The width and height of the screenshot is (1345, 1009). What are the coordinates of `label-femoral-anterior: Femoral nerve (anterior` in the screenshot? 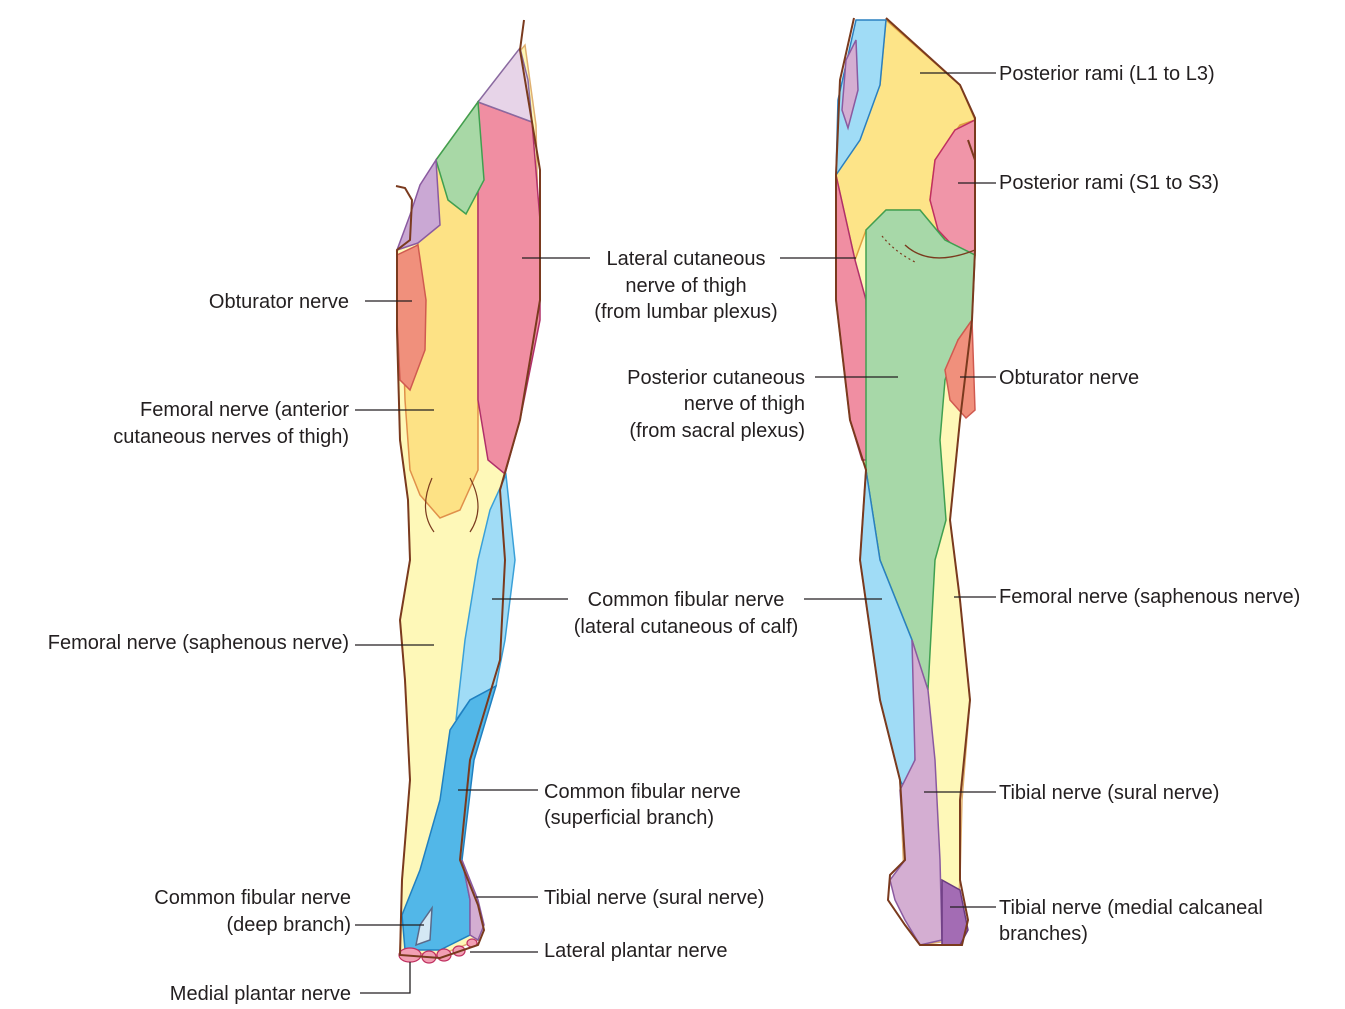 It's located at (244, 410).